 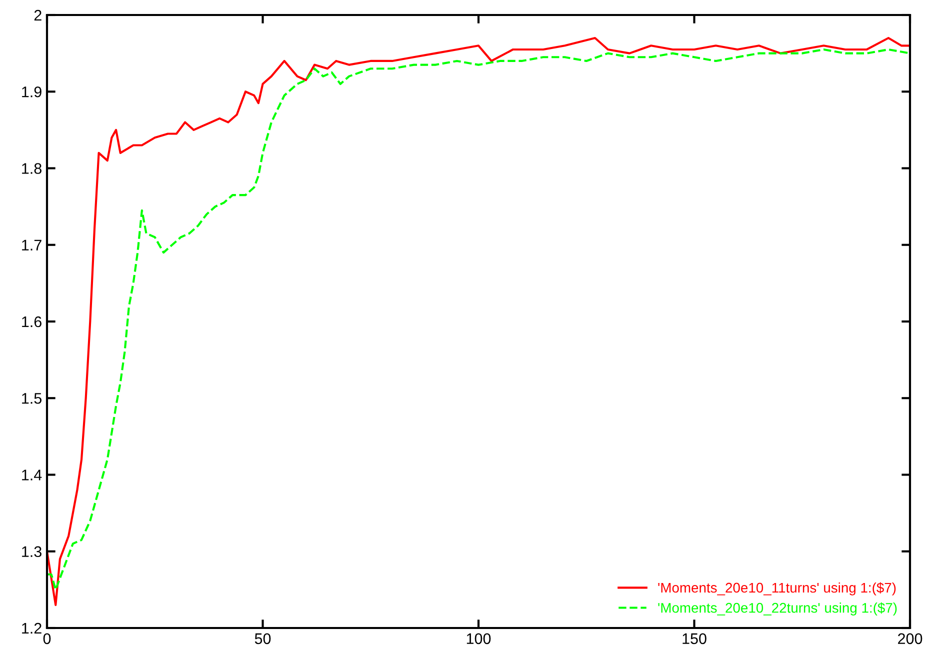 I want to click on y-tick-label: 1.8, so click(x=32, y=168).